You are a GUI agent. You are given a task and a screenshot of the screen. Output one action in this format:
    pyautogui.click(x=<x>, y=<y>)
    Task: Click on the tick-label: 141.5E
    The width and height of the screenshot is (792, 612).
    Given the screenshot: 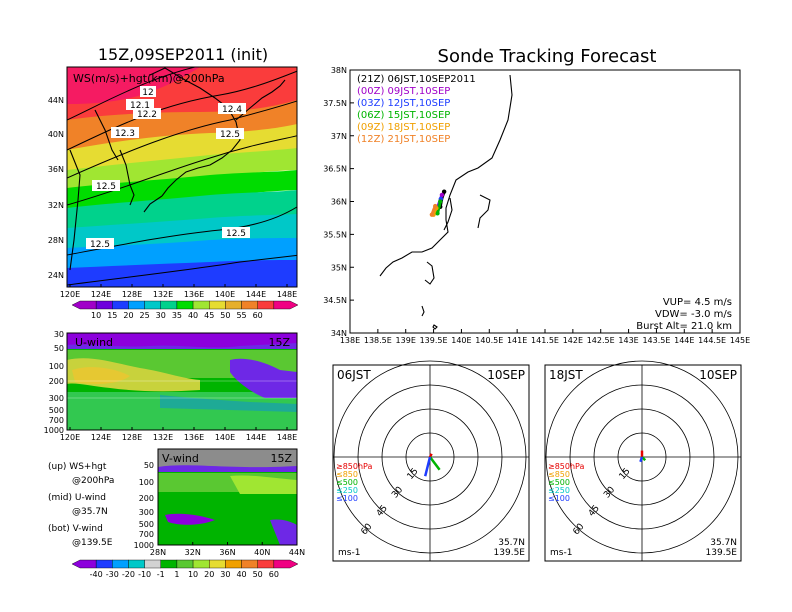 What is the action you would take?
    pyautogui.click(x=545, y=340)
    